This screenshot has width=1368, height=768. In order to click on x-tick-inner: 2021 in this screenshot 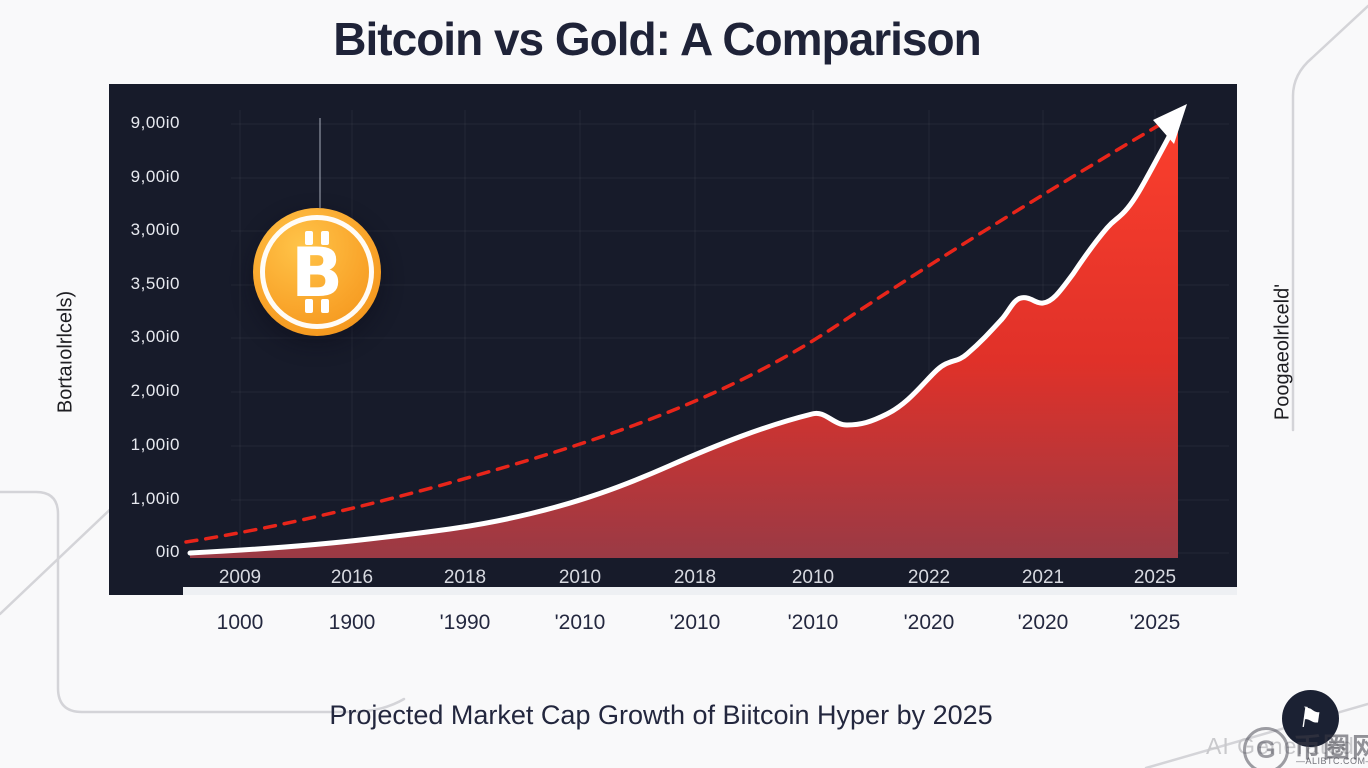, I will do `click(1043, 577)`.